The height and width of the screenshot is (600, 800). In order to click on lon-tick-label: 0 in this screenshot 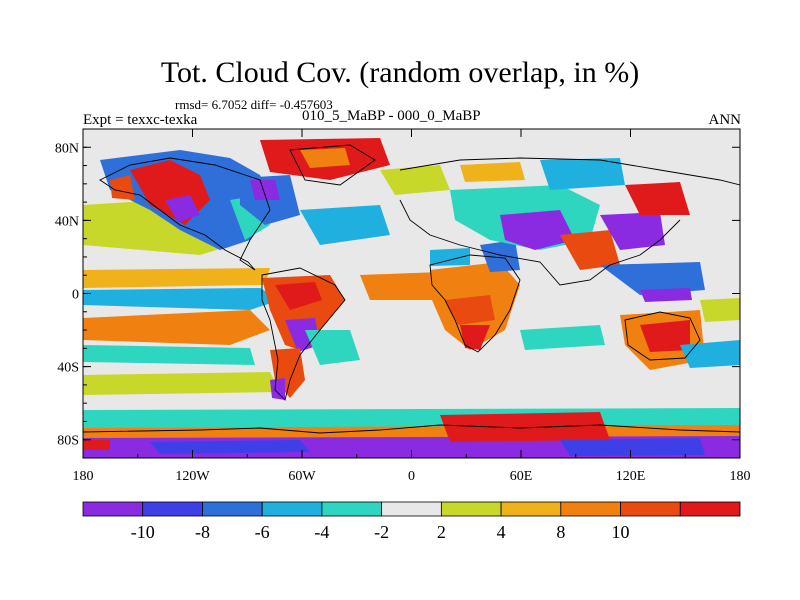, I will do `click(411, 476)`.